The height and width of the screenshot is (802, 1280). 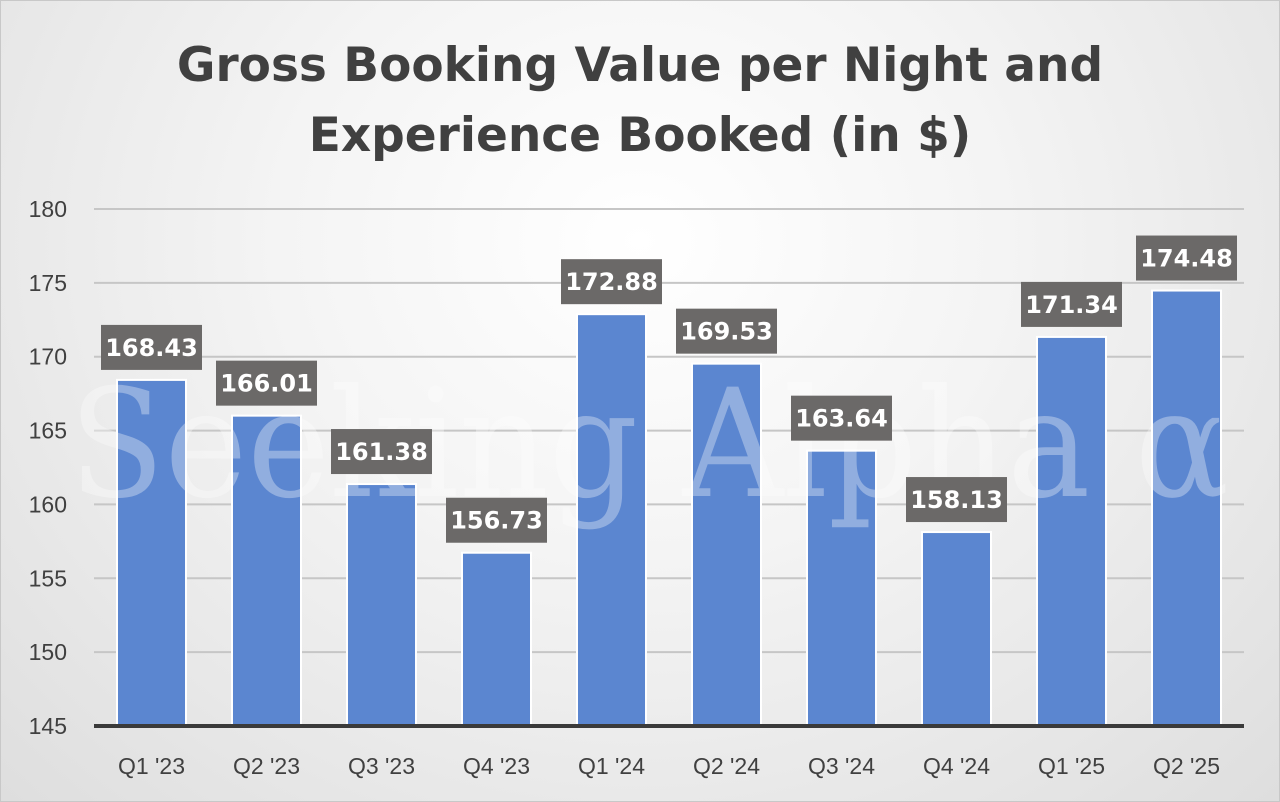 I want to click on y-tick-label: 145, so click(x=48, y=726).